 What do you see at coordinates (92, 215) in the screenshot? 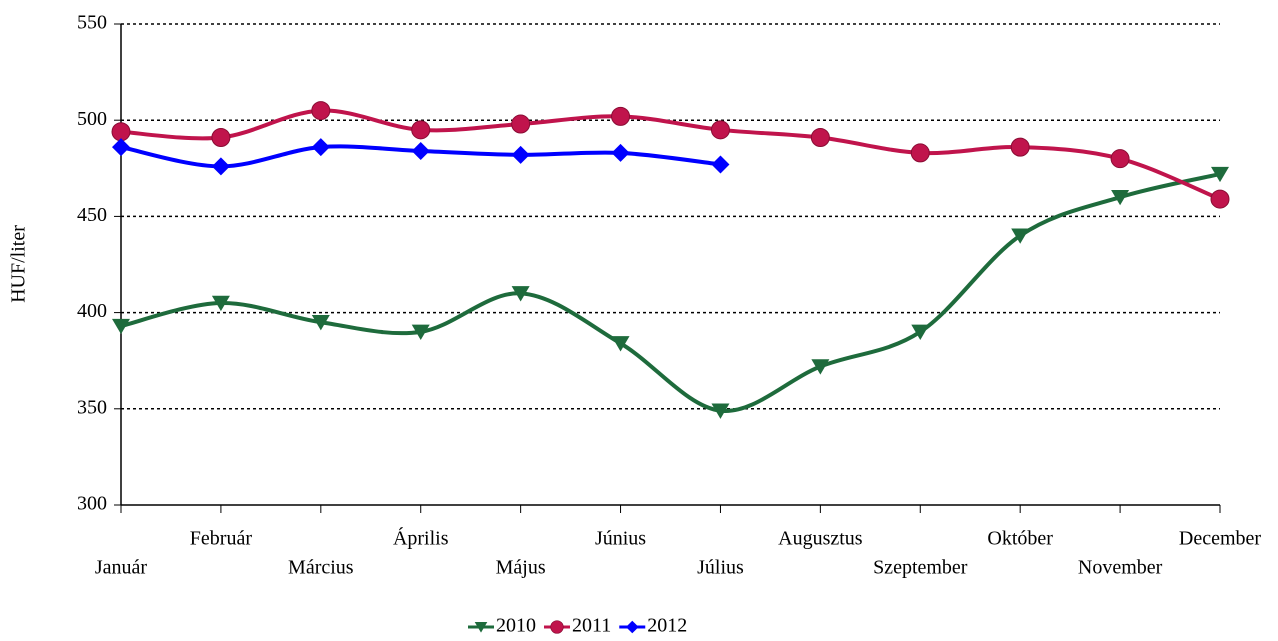
I see `y-tick-label: 450` at bounding box center [92, 215].